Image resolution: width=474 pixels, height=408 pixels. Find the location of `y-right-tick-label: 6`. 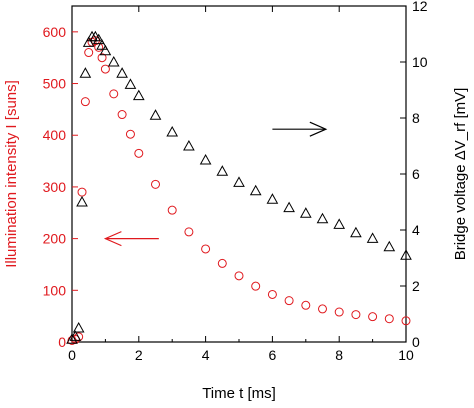

y-right-tick-label: 6 is located at coordinates (416, 174).